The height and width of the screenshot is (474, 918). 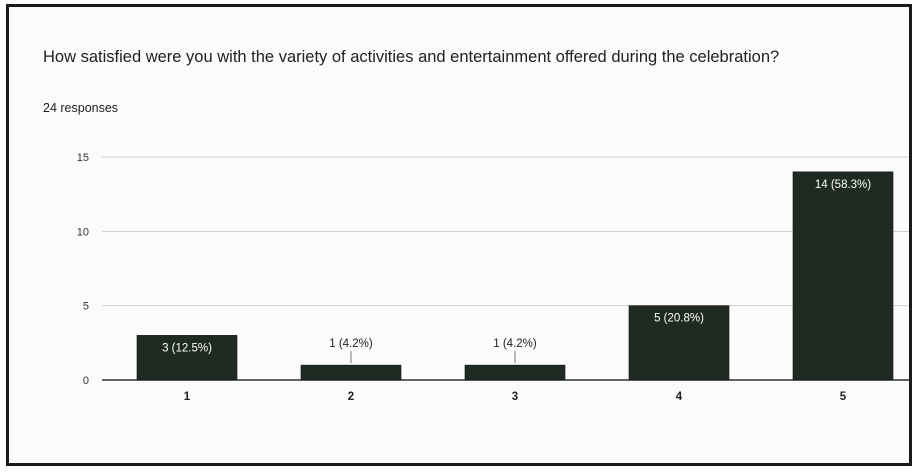 What do you see at coordinates (86, 307) in the screenshot?
I see `y-tick-label-5: 5` at bounding box center [86, 307].